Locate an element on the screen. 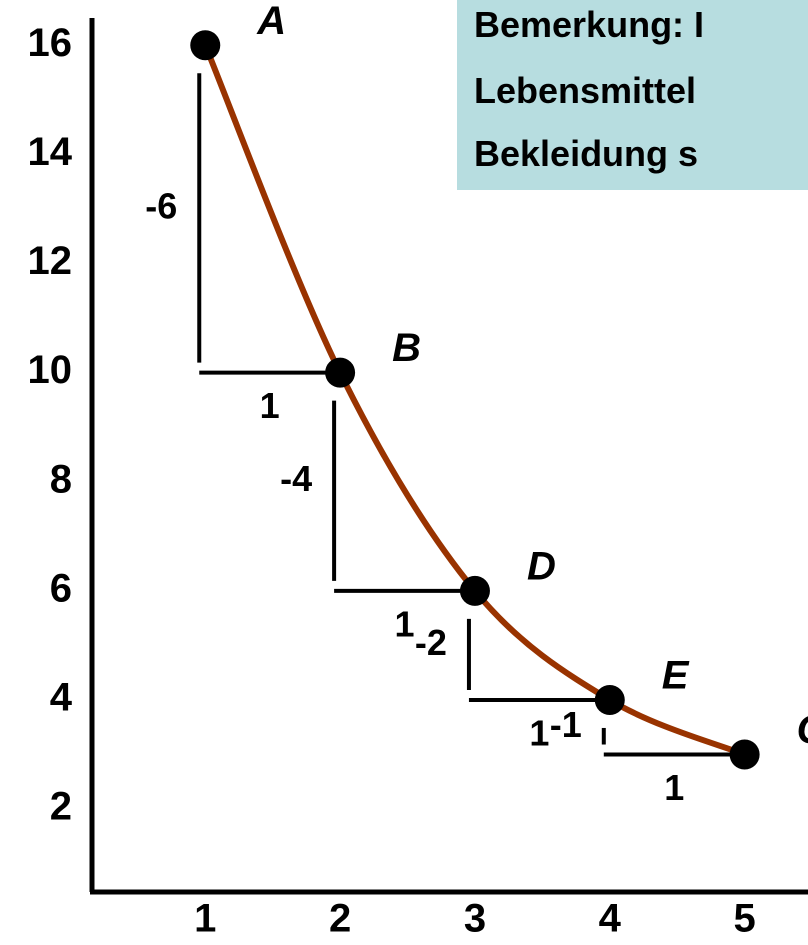 The height and width of the screenshot is (945, 808). step-rise-label: -1 is located at coordinates (566, 724).